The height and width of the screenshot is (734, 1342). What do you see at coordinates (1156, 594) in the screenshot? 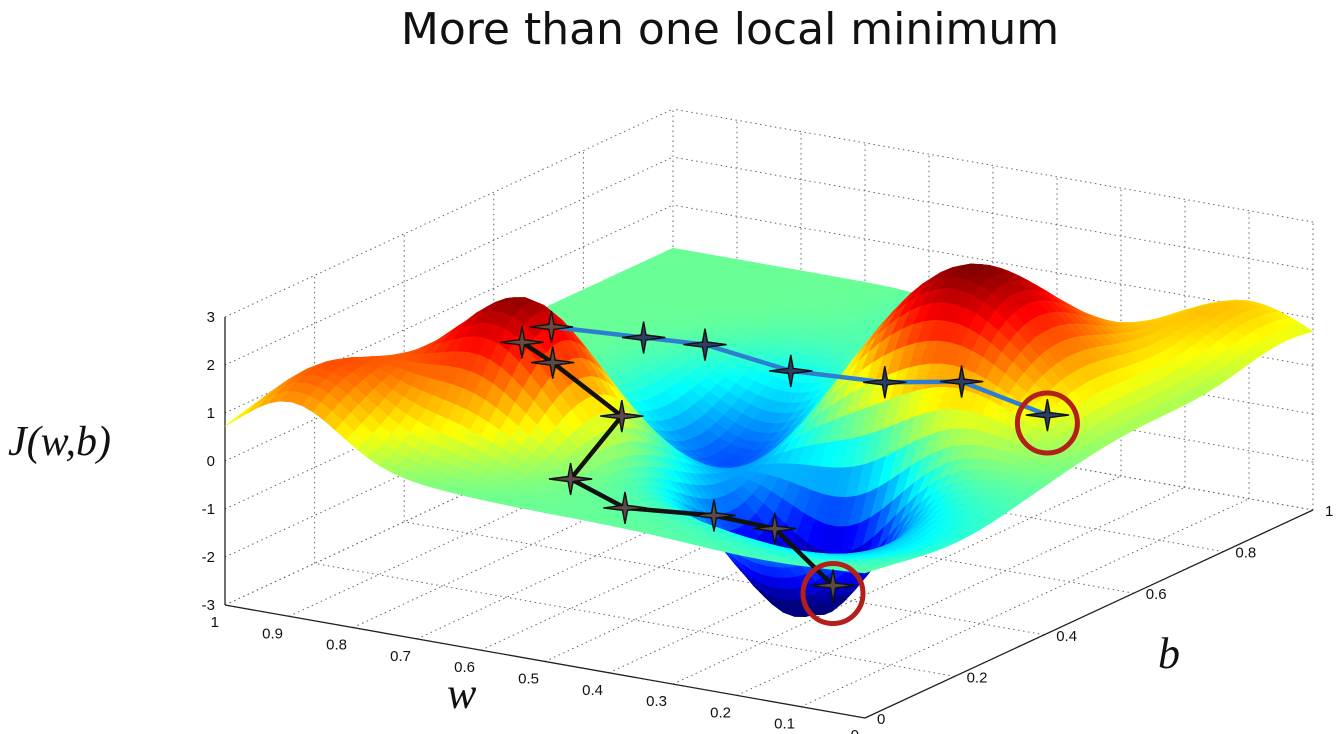
I see `b-tick-label: 0.6` at bounding box center [1156, 594].